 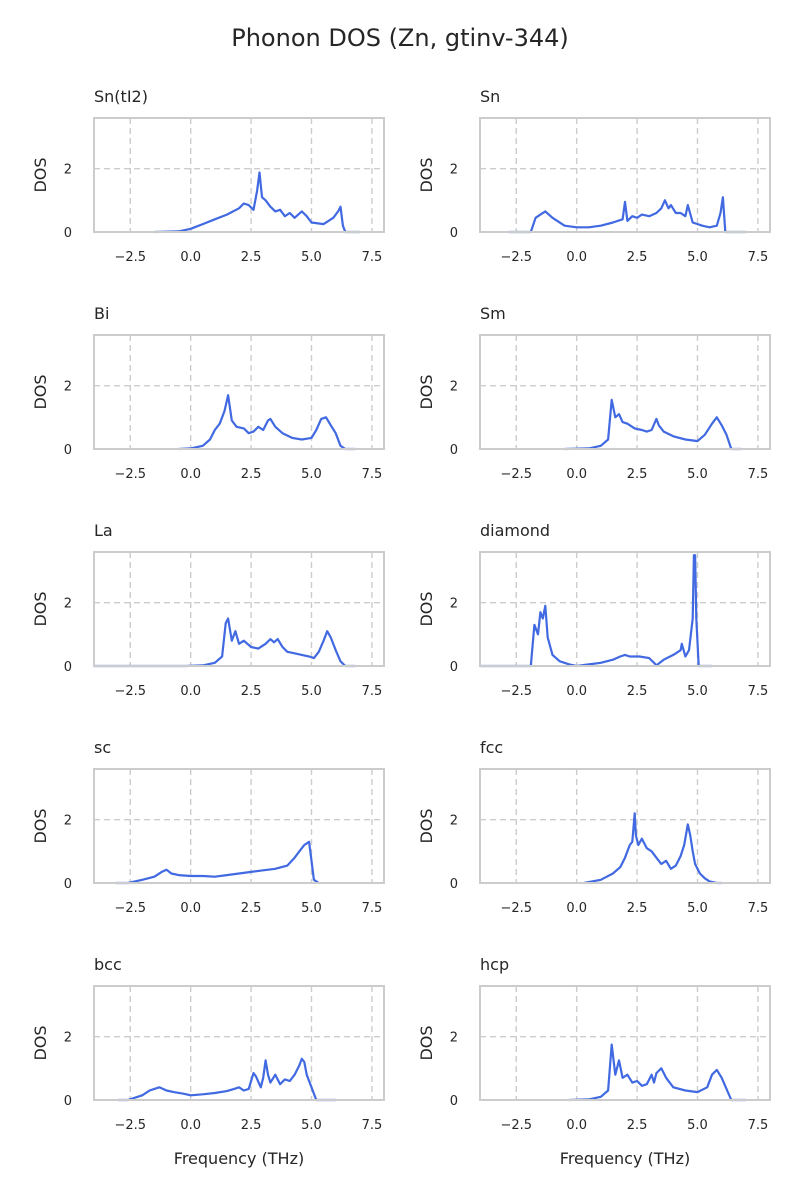 I want to click on panel-bi: Bi −2.5 0.0 2.5 5.0 7.5 0 2 DOS, so click(x=208, y=393).